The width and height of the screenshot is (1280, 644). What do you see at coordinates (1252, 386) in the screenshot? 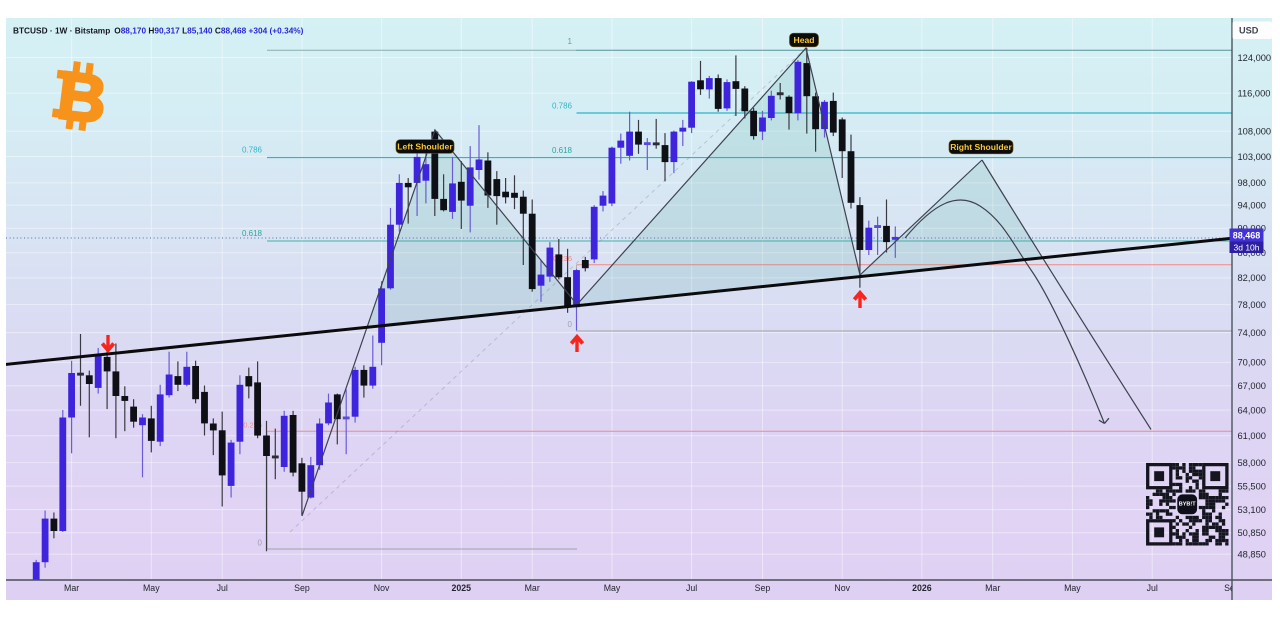
I see `svg-text: 67,000` at bounding box center [1252, 386].